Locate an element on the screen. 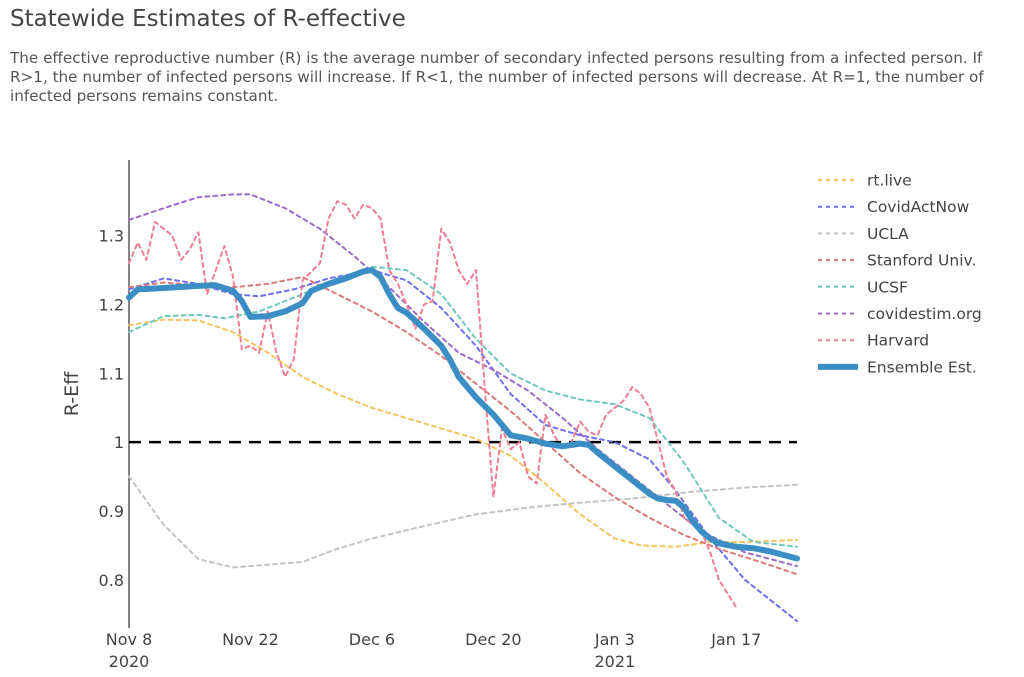 This screenshot has height=677, width=1024. legend-label: Stanford Univ. is located at coordinates (921, 261).